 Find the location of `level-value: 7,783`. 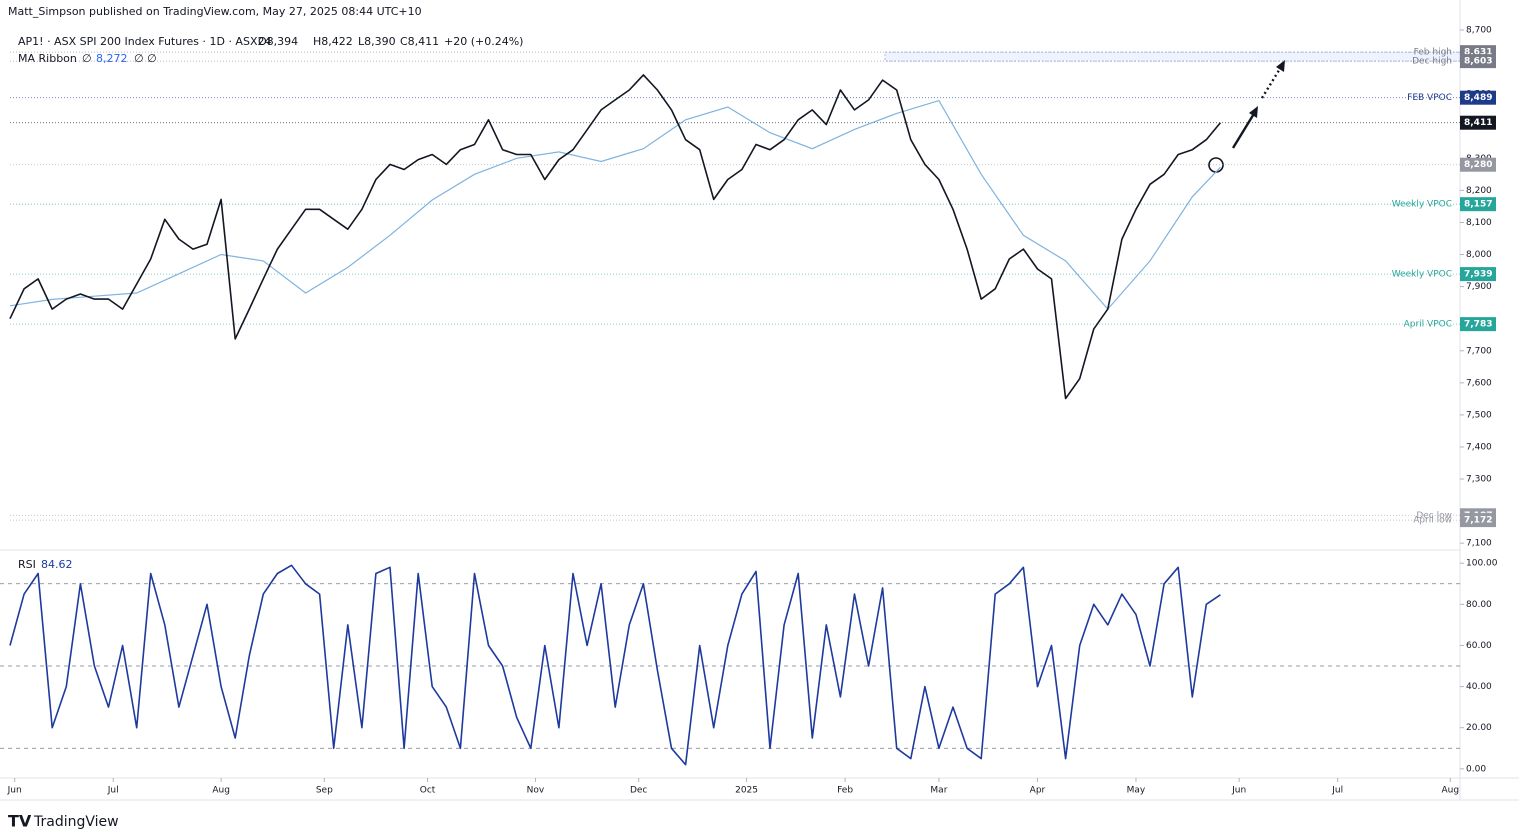

level-value: 7,783 is located at coordinates (1478, 325).